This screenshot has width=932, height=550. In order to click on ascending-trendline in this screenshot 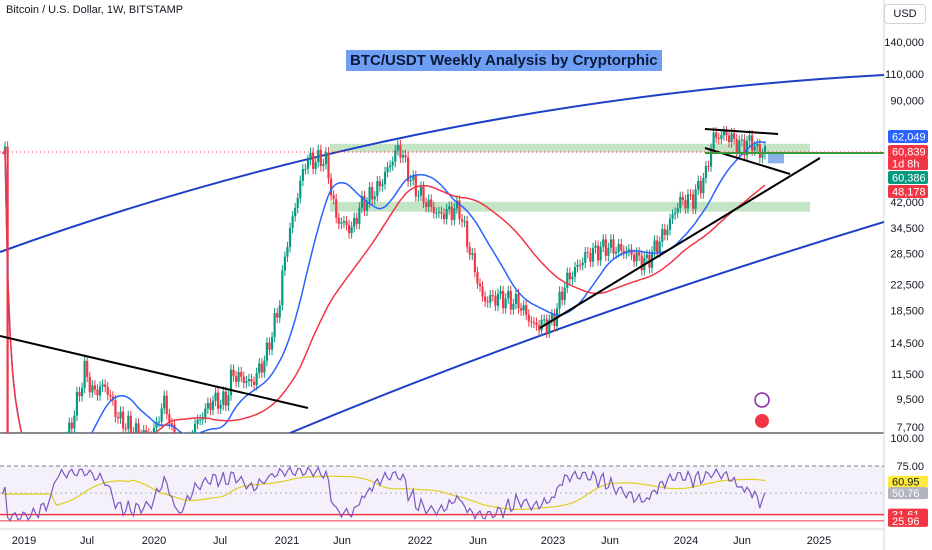, I will do `click(680, 243)`.